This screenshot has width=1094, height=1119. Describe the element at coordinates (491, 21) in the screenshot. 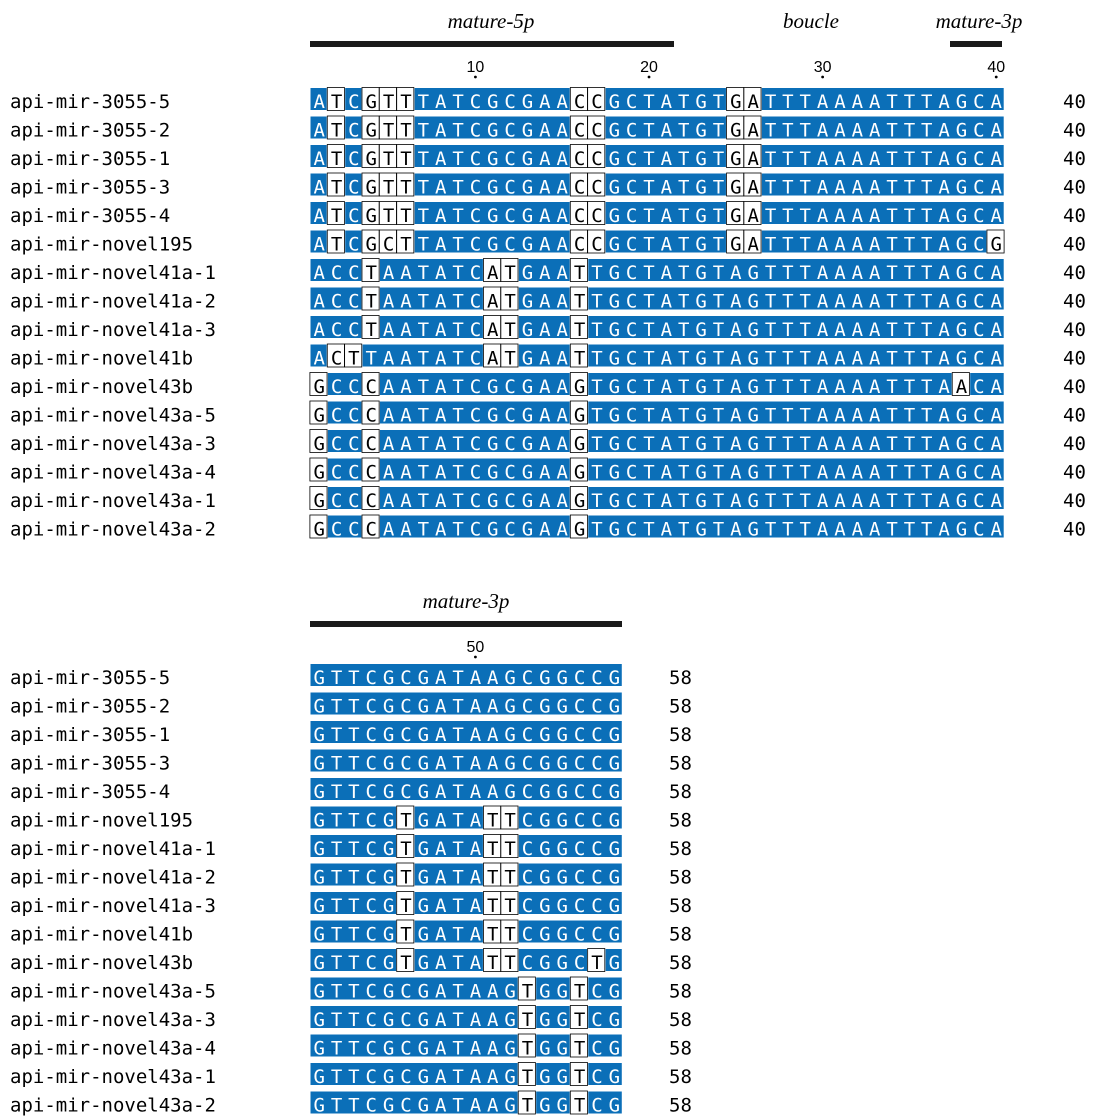

I see `region-label-mature-5p: mature-5p` at that location.